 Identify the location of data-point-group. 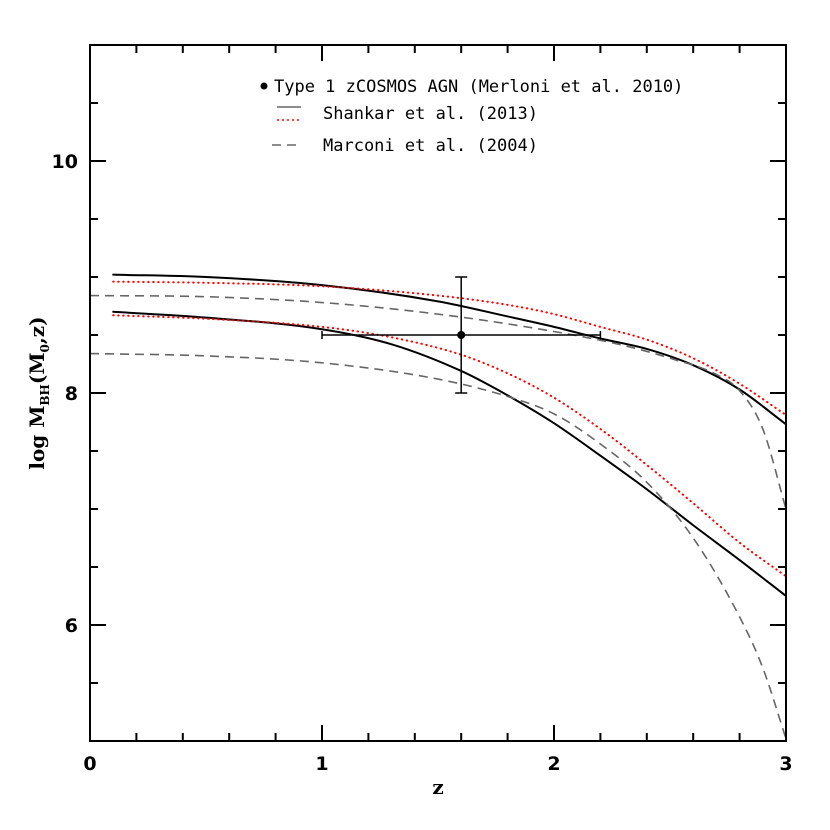
(461, 335).